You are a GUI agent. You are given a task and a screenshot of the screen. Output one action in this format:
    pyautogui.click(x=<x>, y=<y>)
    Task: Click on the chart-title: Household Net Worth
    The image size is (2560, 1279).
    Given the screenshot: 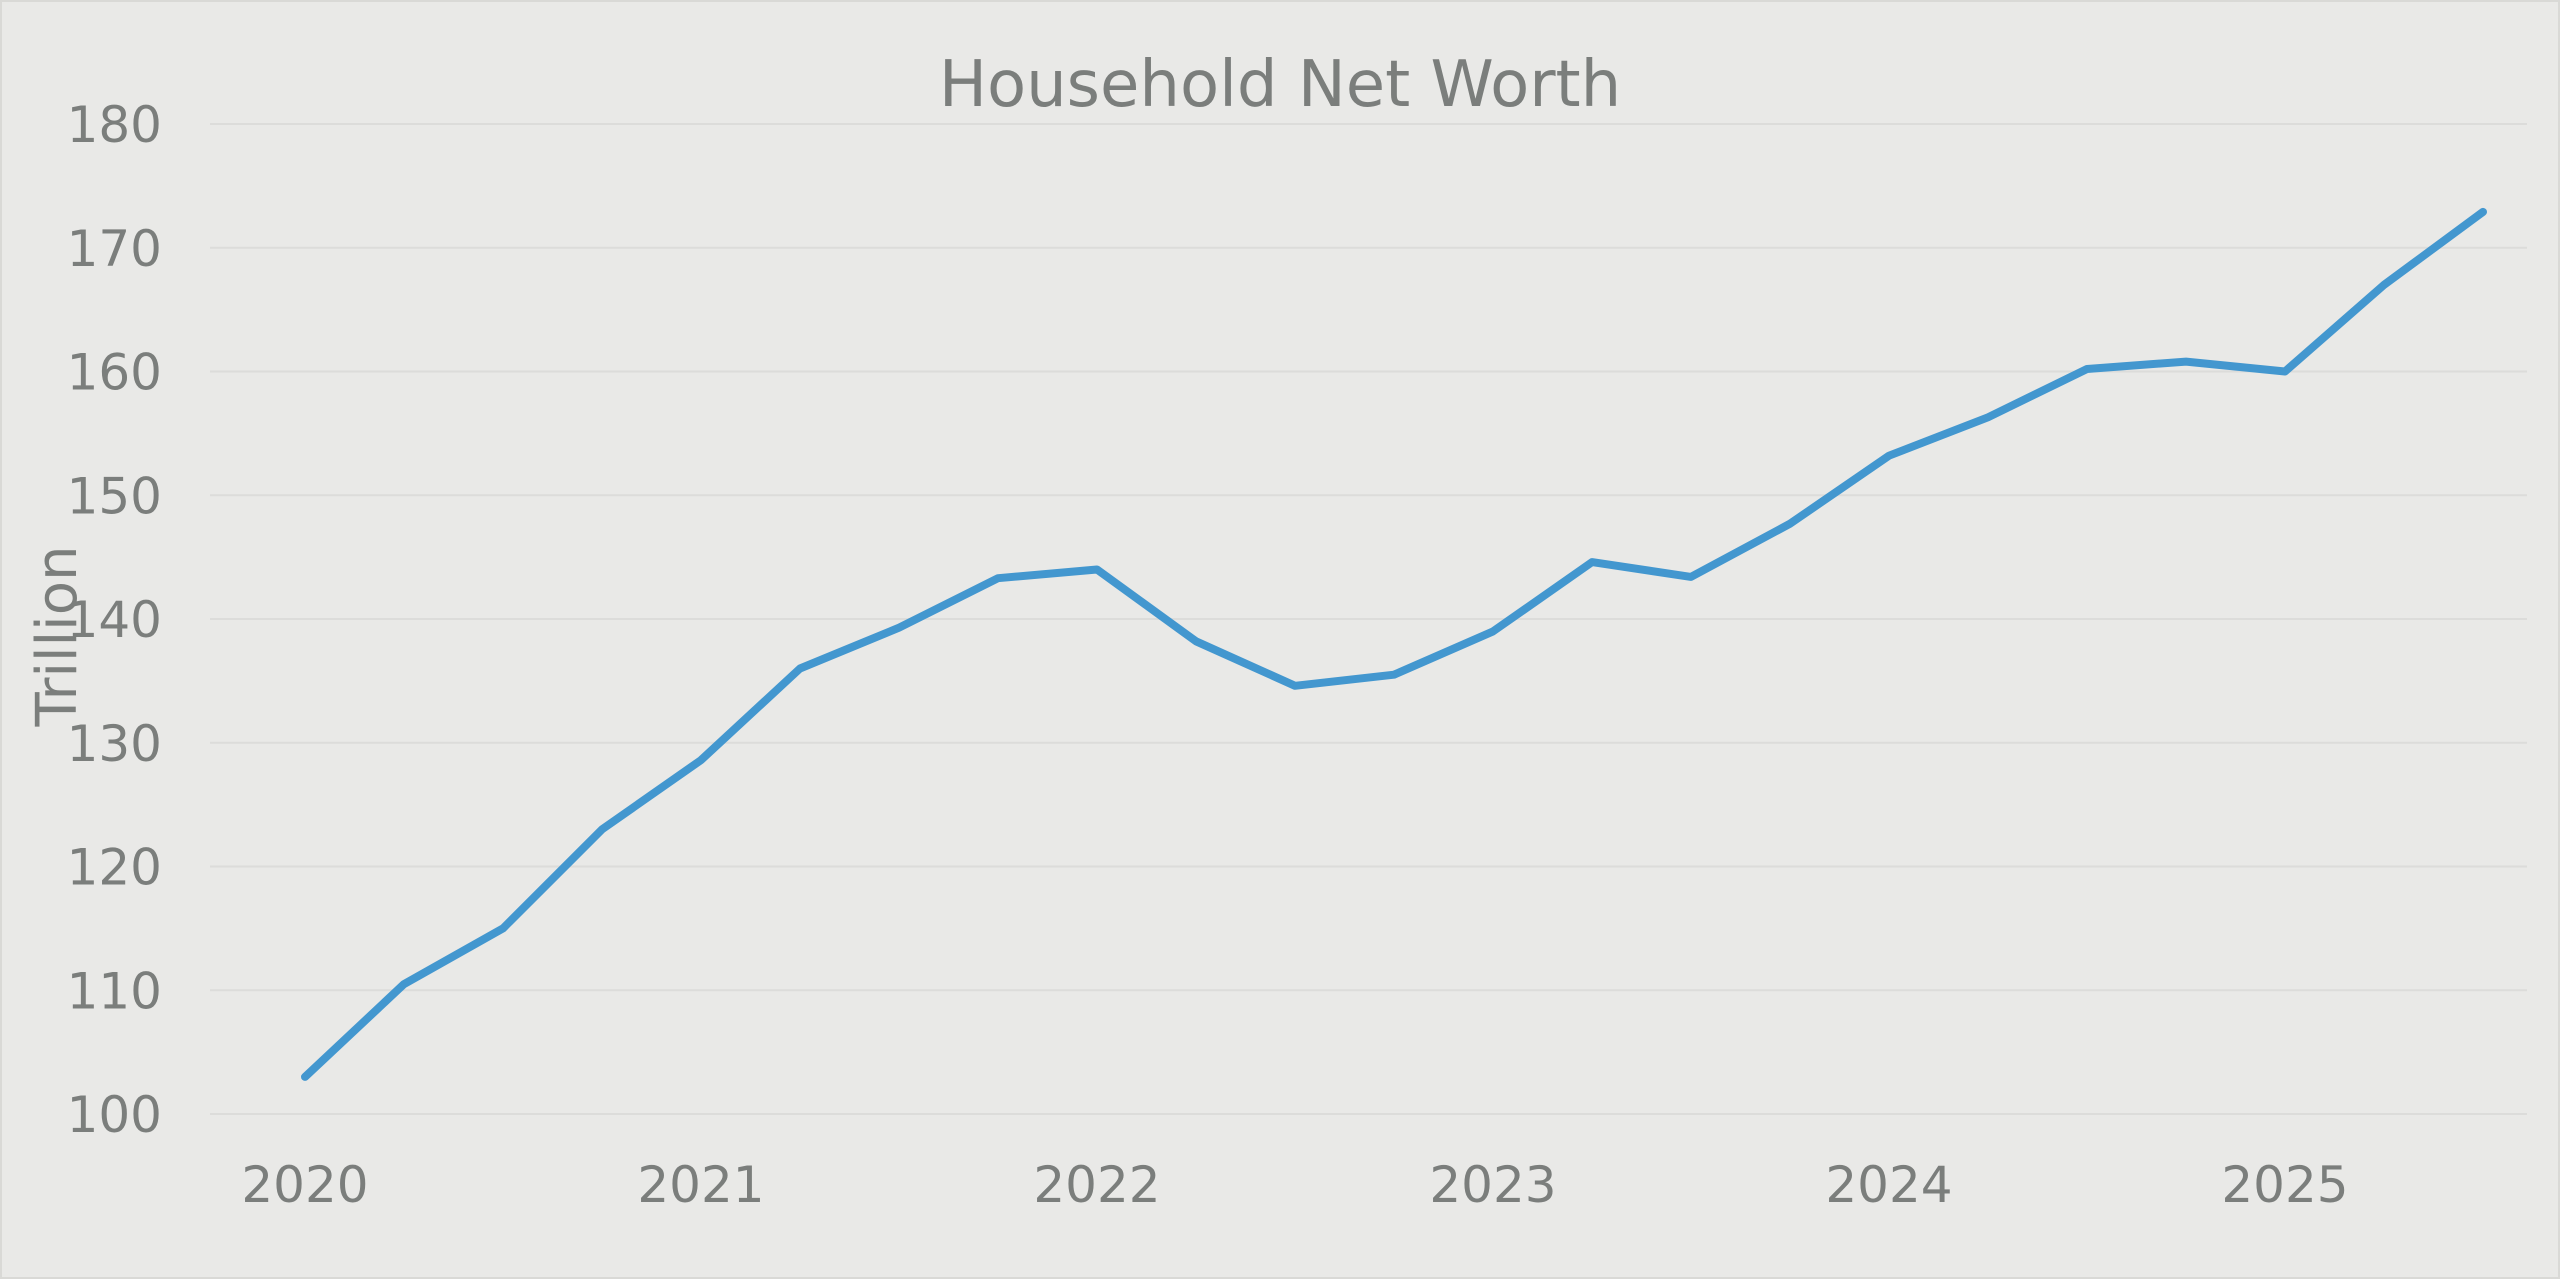 What is the action you would take?
    pyautogui.click(x=1280, y=85)
    